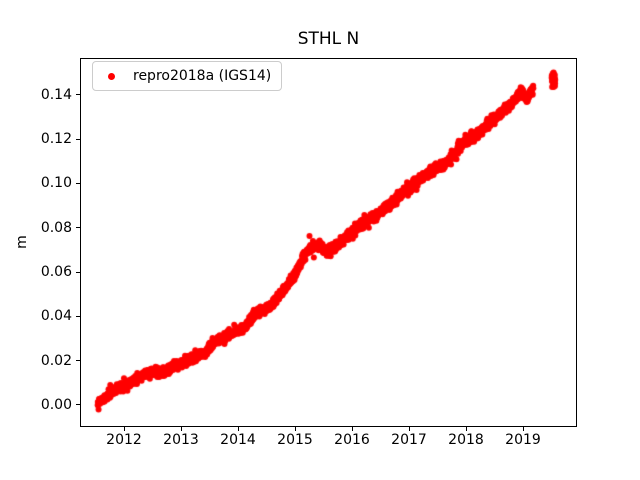 The width and height of the screenshot is (640, 480). Describe the element at coordinates (56, 272) in the screenshot. I see `y-tick-label: 0.06` at that location.